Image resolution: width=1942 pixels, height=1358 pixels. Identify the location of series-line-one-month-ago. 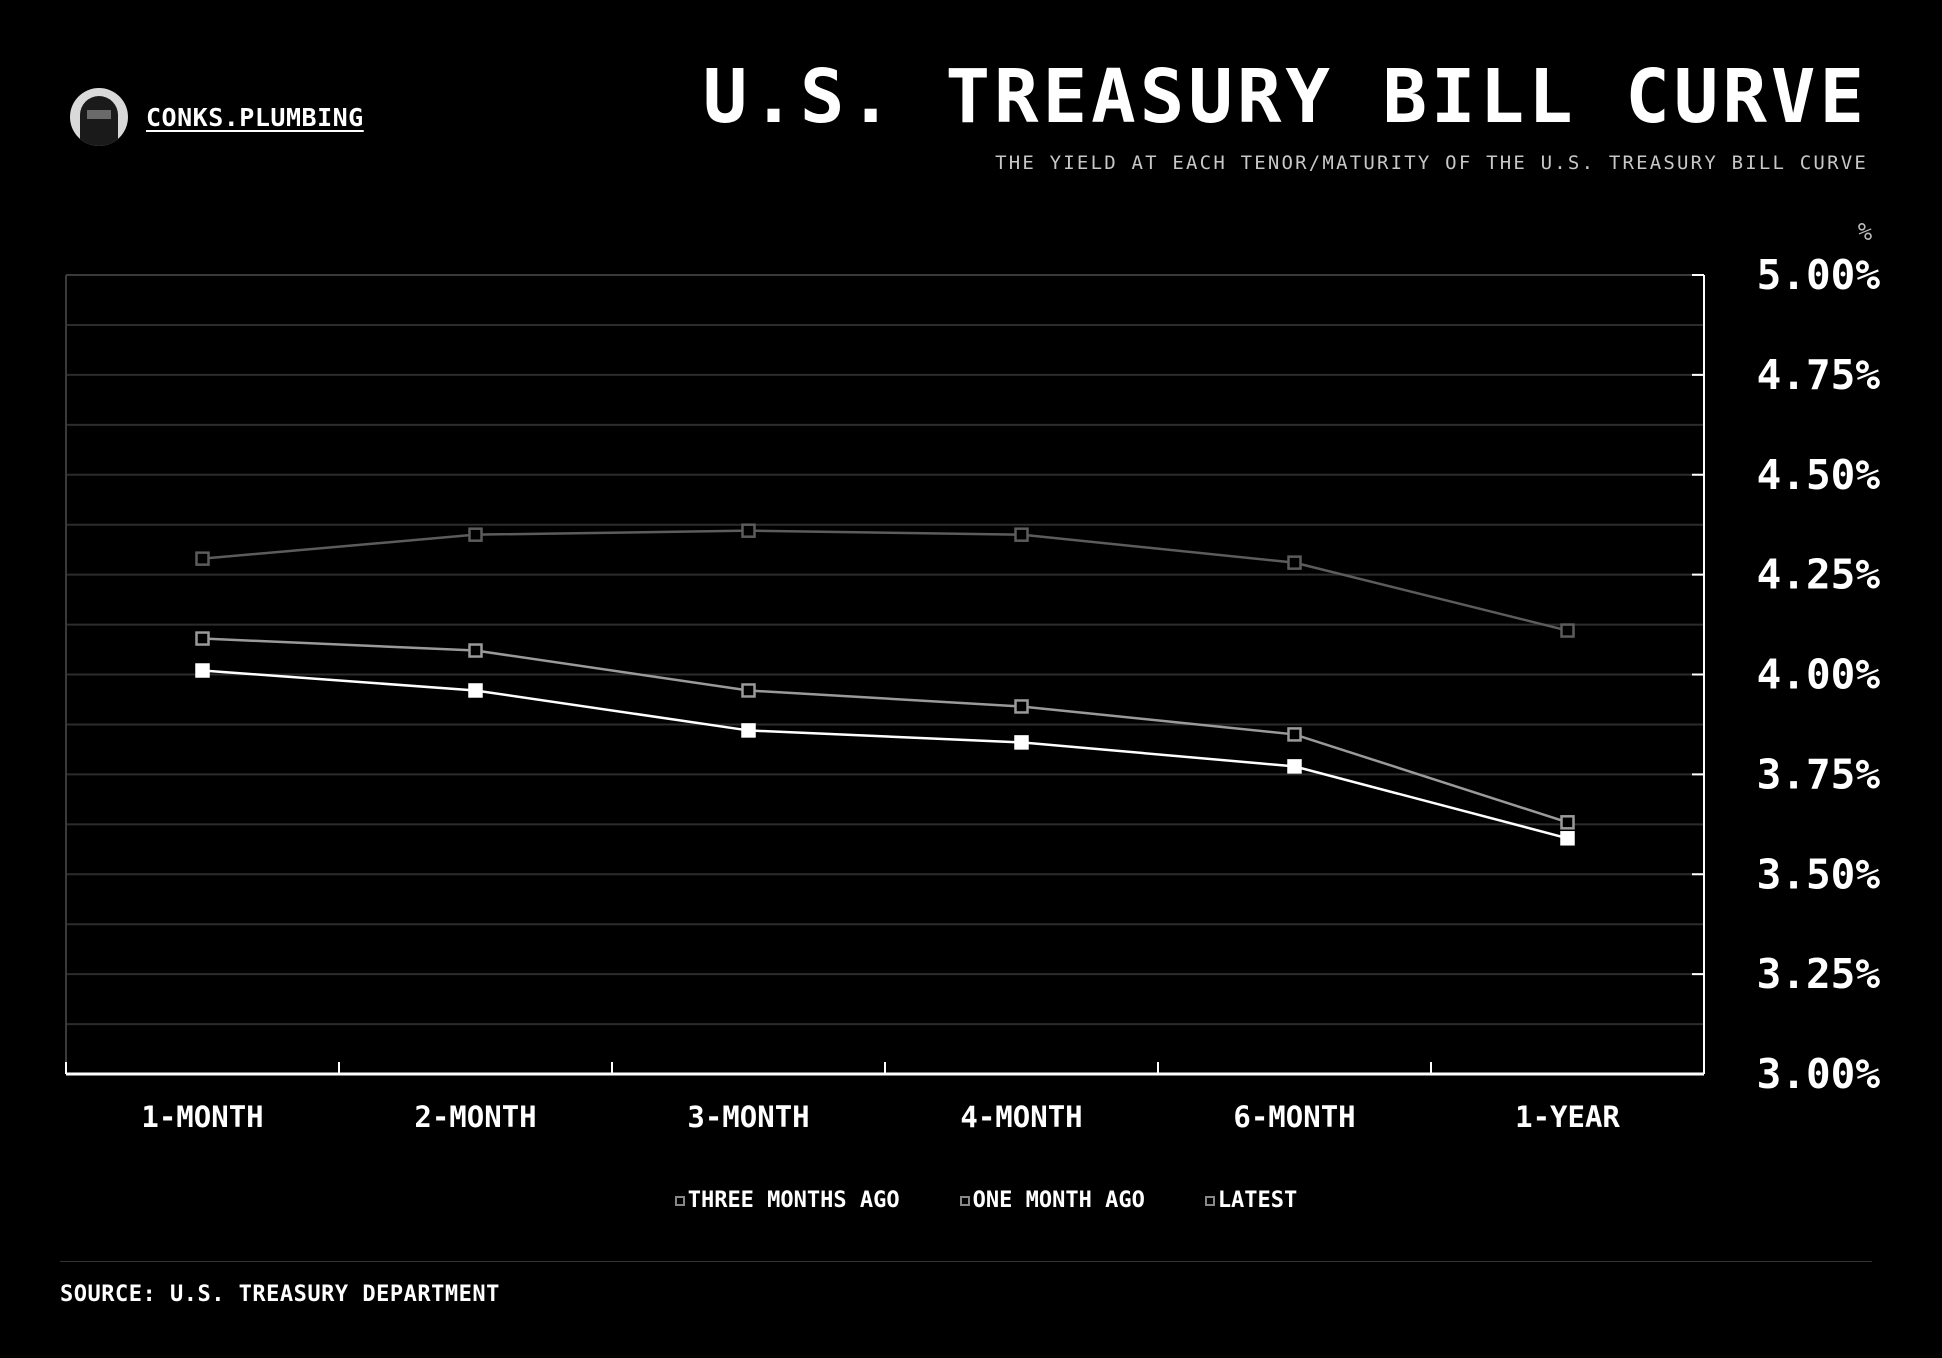
(885, 730).